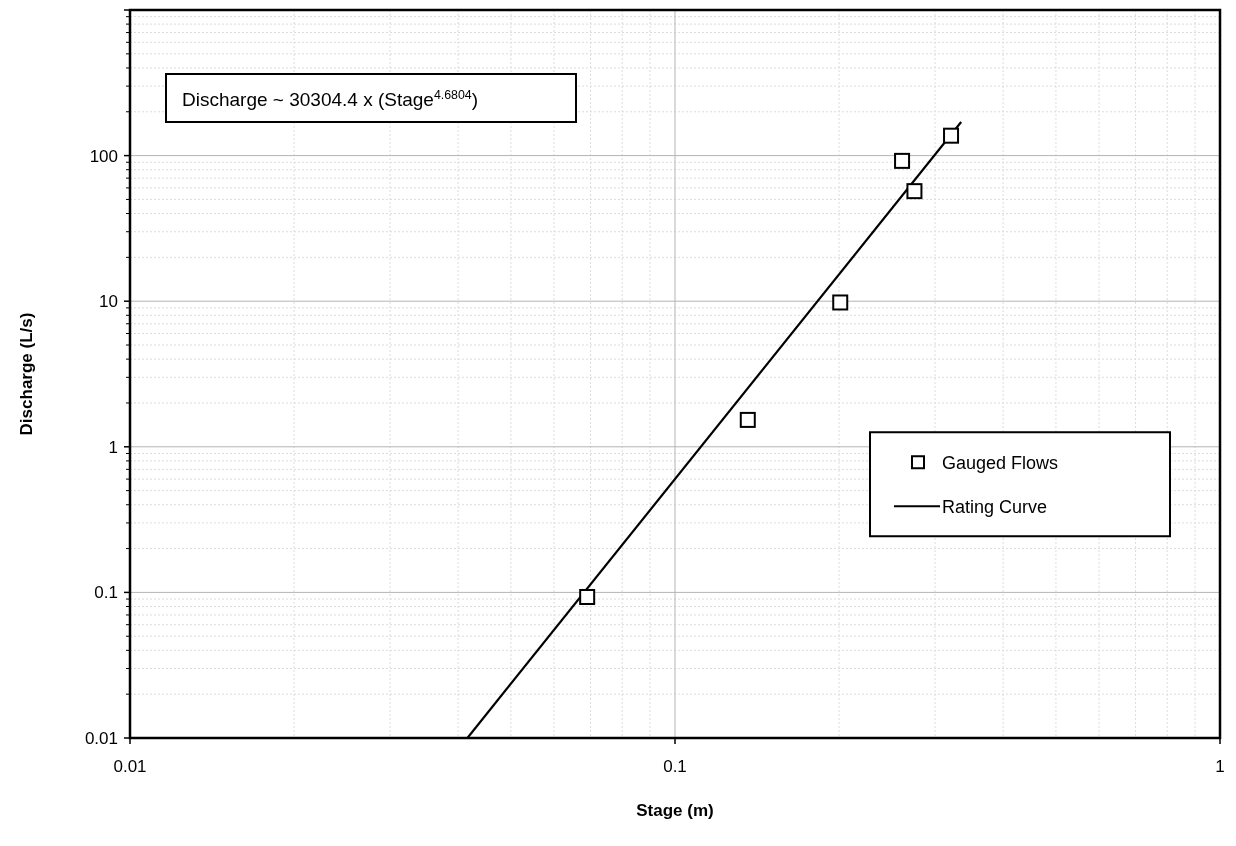 The width and height of the screenshot is (1236, 846). What do you see at coordinates (103, 156) in the screenshot?
I see `y-tick-label: 100` at bounding box center [103, 156].